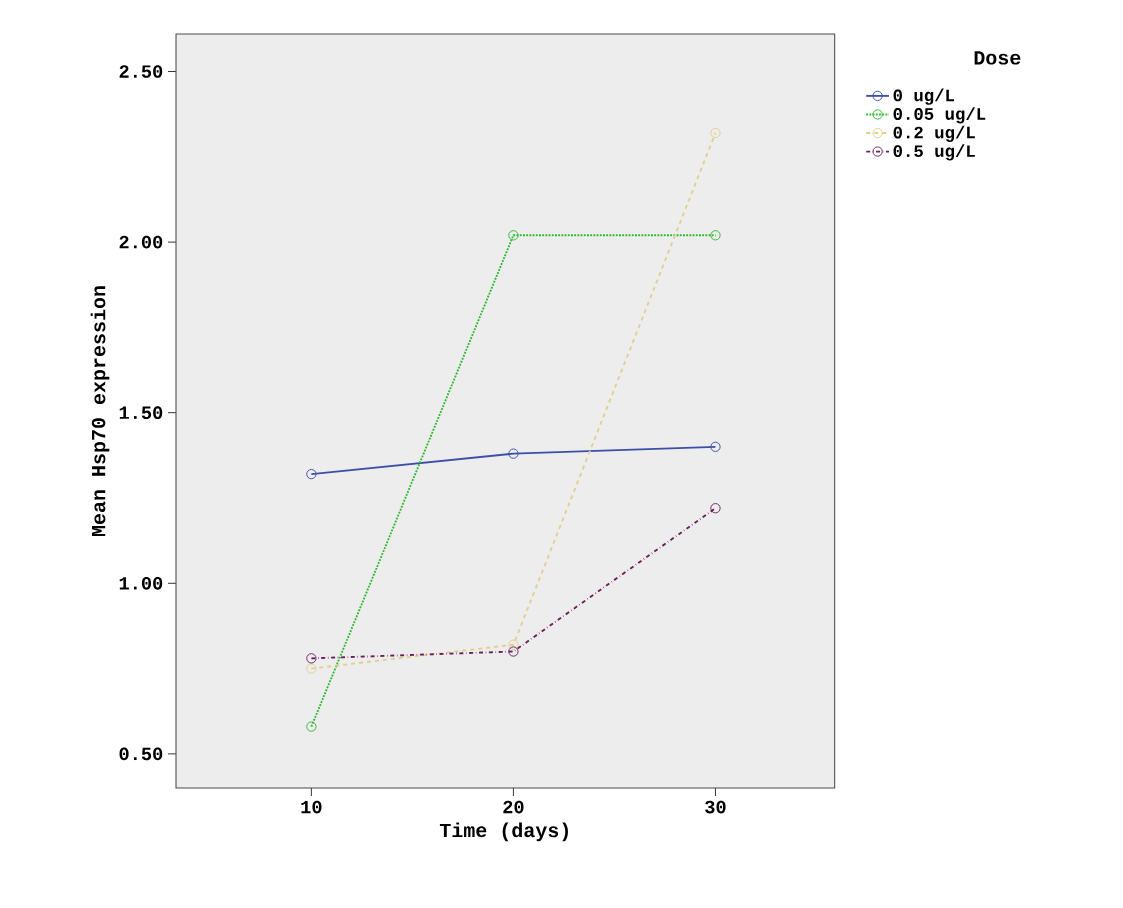 Image resolution: width=1123 pixels, height=908 pixels. I want to click on y-tick-label: 1.00, so click(141, 583).